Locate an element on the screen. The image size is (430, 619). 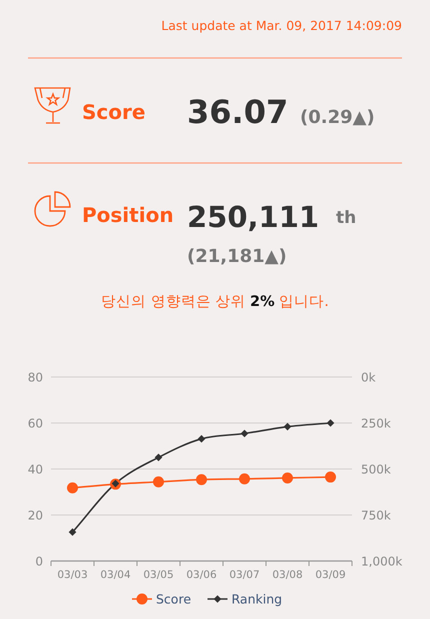
y2-tick-label: 1,000k is located at coordinates (381, 561).